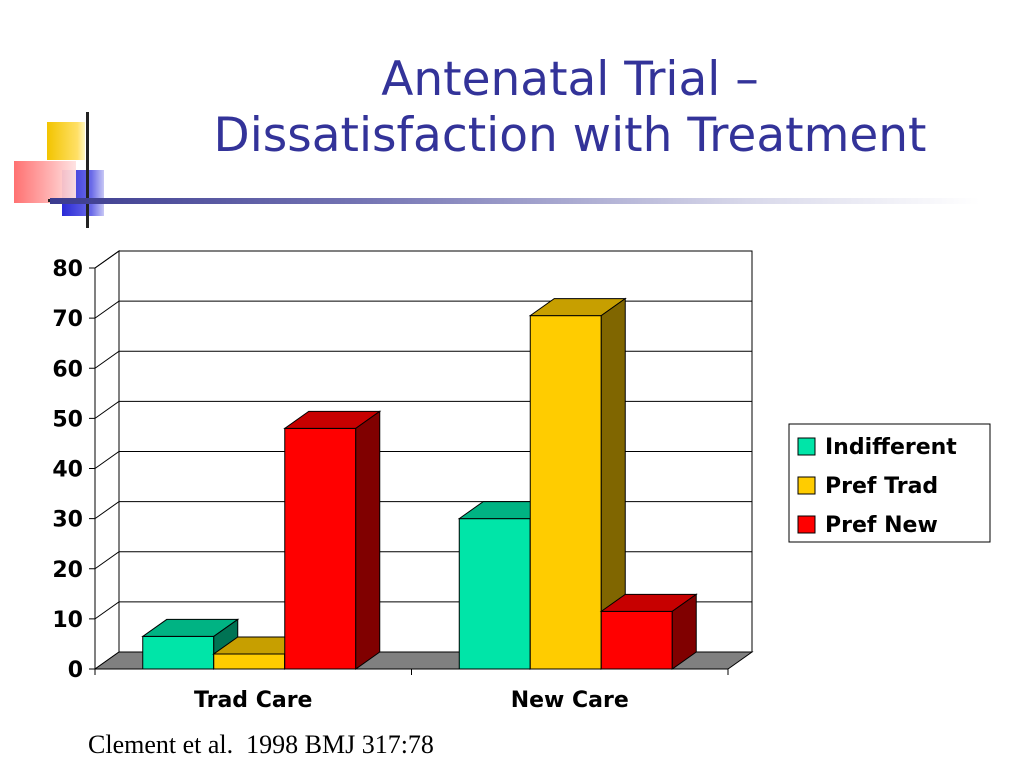  What do you see at coordinates (67, 319) in the screenshot?
I see `y-tick-label: 70` at bounding box center [67, 319].